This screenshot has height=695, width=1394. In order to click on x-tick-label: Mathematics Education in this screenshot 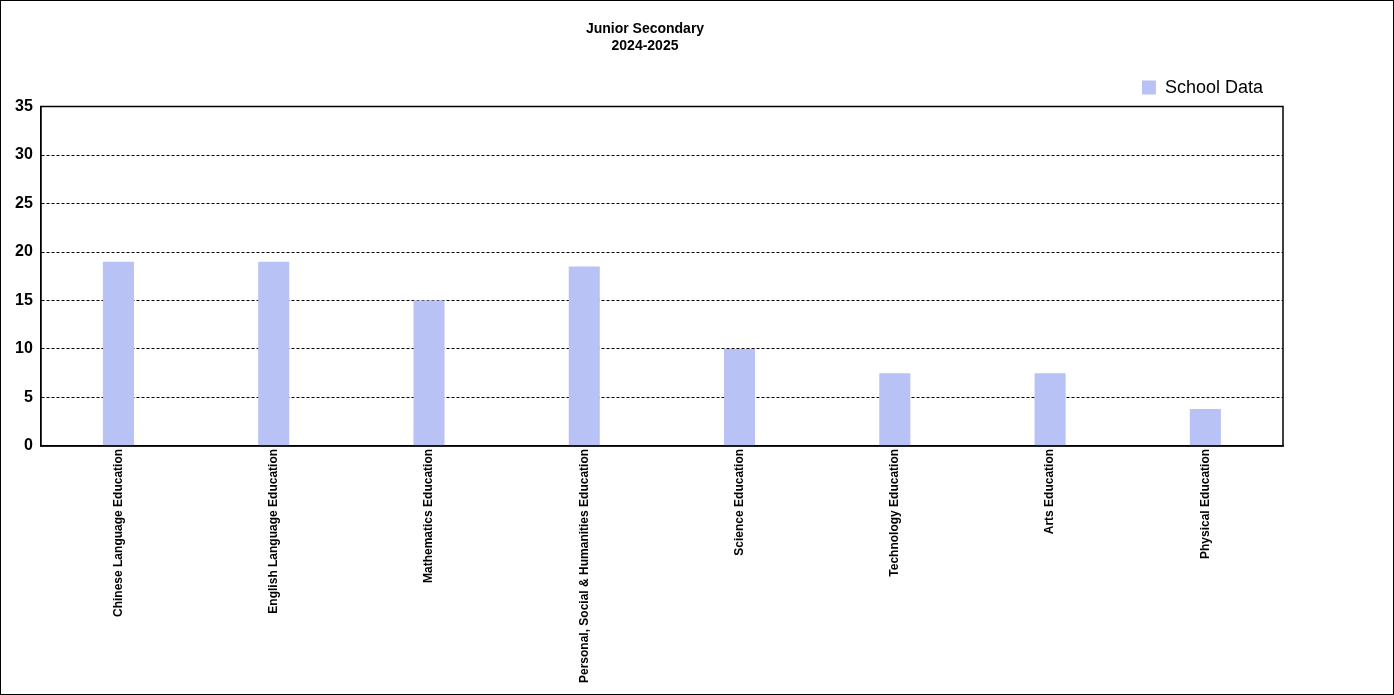, I will do `click(428, 515)`.